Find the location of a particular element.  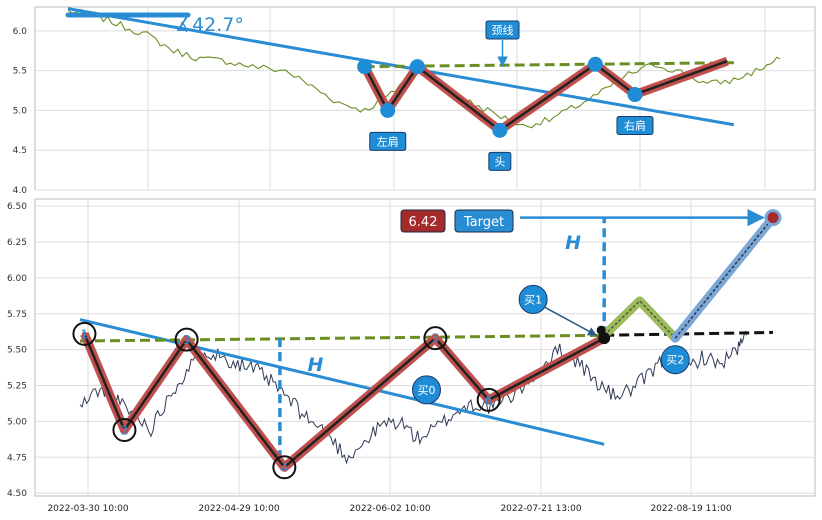

top-pattern-label: 右肩 is located at coordinates (635, 126).